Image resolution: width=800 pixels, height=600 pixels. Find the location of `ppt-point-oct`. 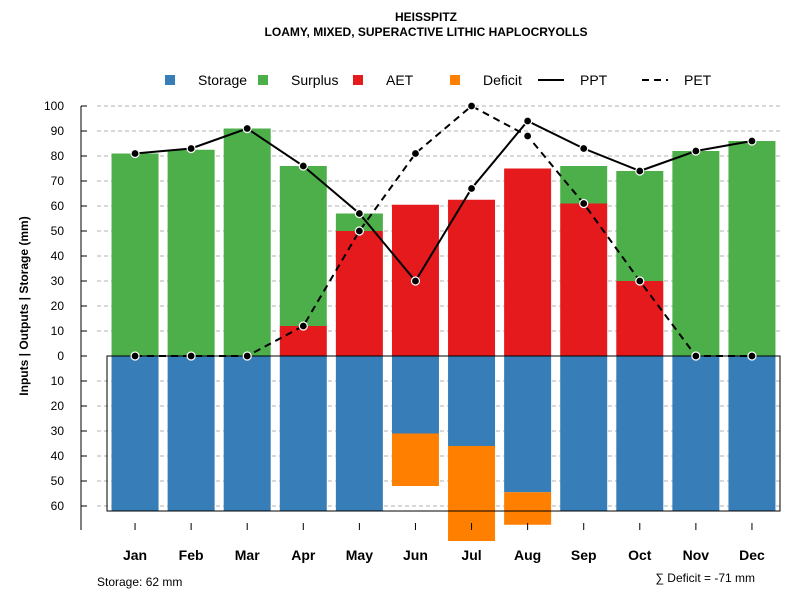

ppt-point-oct is located at coordinates (640, 171).